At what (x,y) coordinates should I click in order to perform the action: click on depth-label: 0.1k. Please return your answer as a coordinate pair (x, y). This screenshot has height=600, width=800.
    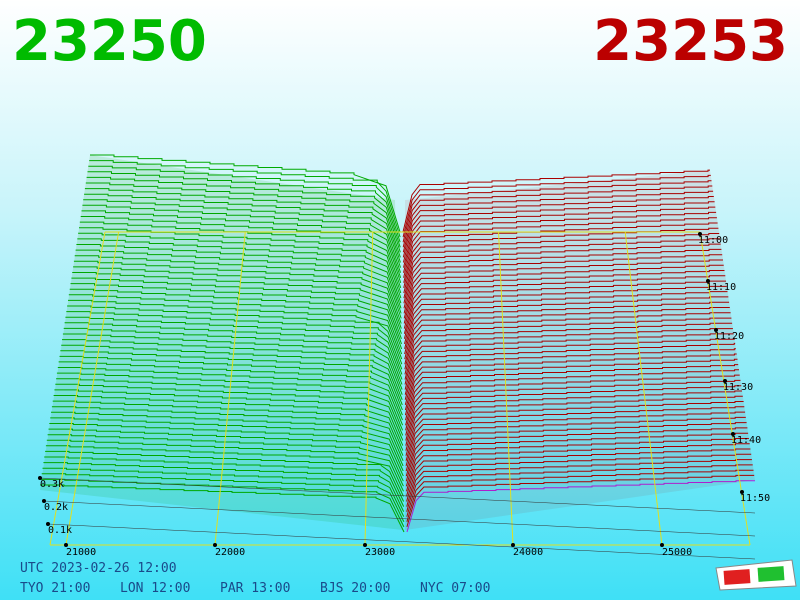
    Looking at the image, I should click on (60, 530).